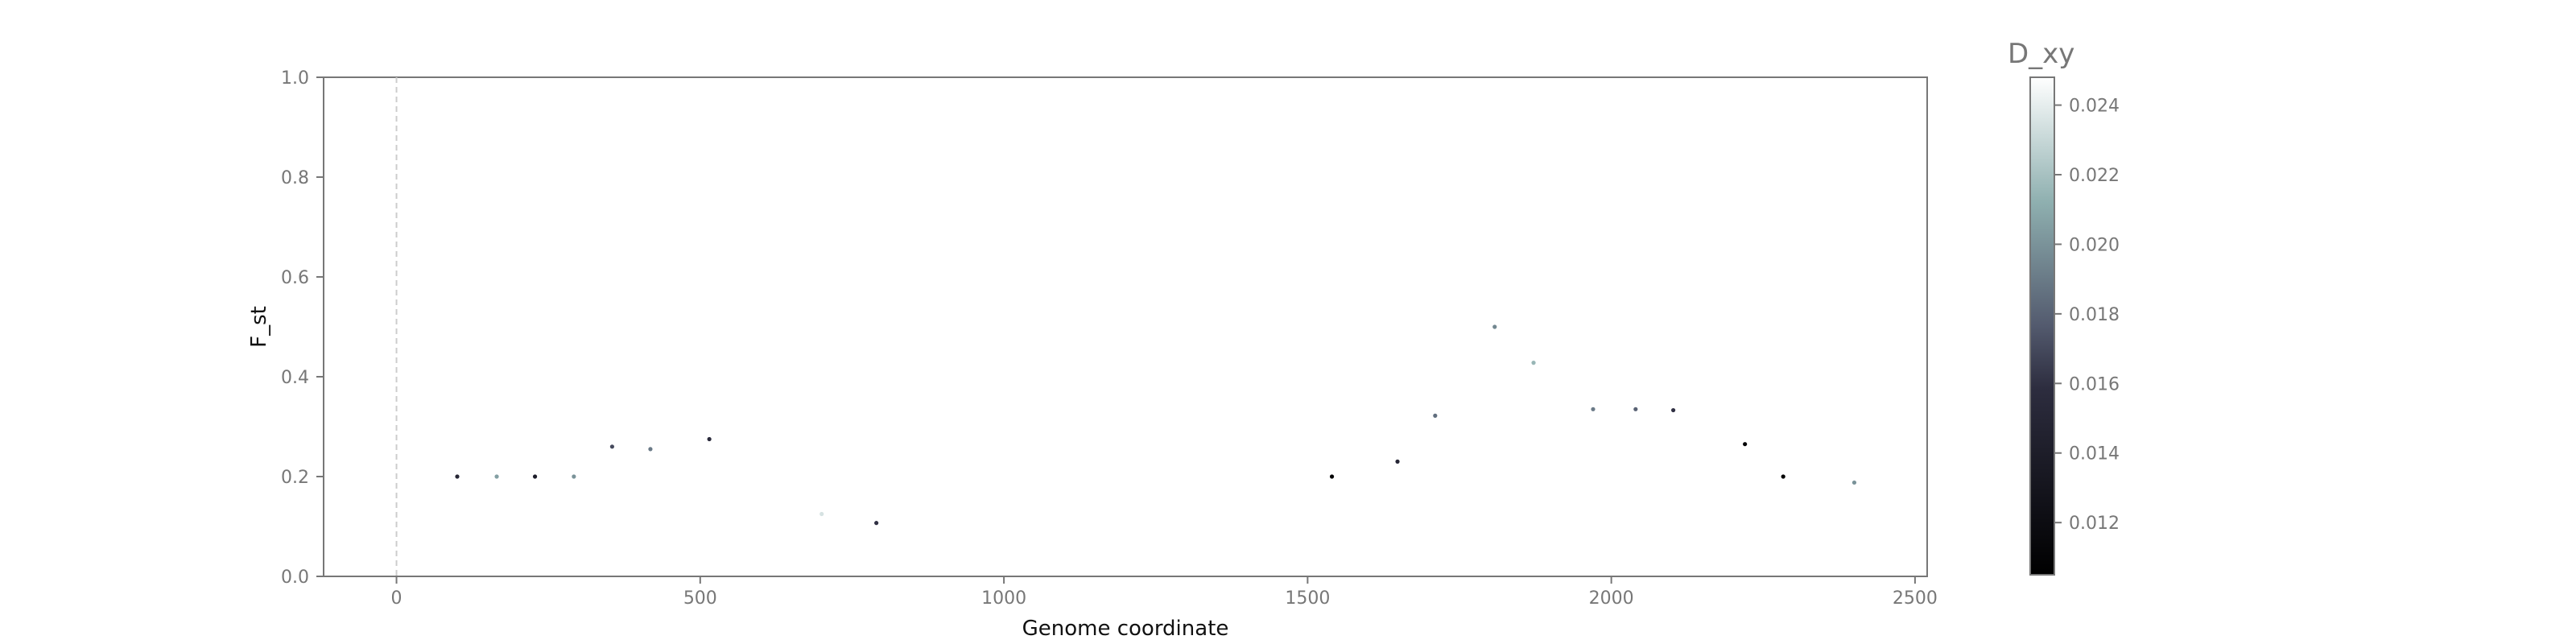 This screenshot has height=644, width=2576. Describe the element at coordinates (1307, 598) in the screenshot. I see `x-tick-label: 1500` at that location.